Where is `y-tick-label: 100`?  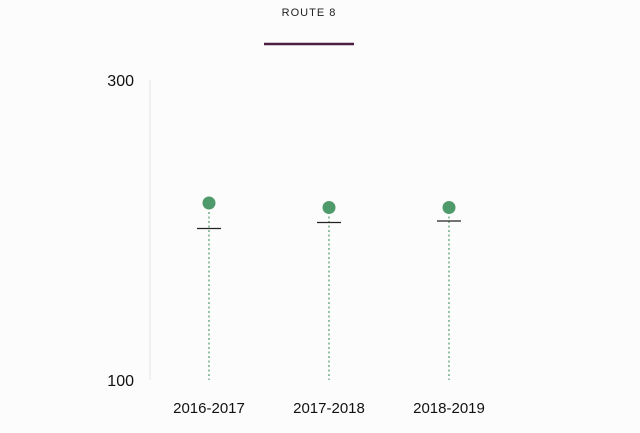
y-tick-label: 100 is located at coordinates (120, 381).